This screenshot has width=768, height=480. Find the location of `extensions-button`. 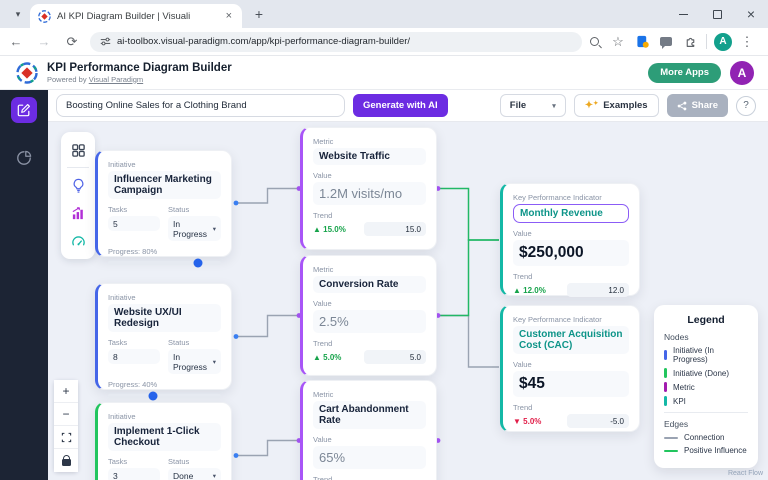

extensions-button is located at coordinates (690, 42).